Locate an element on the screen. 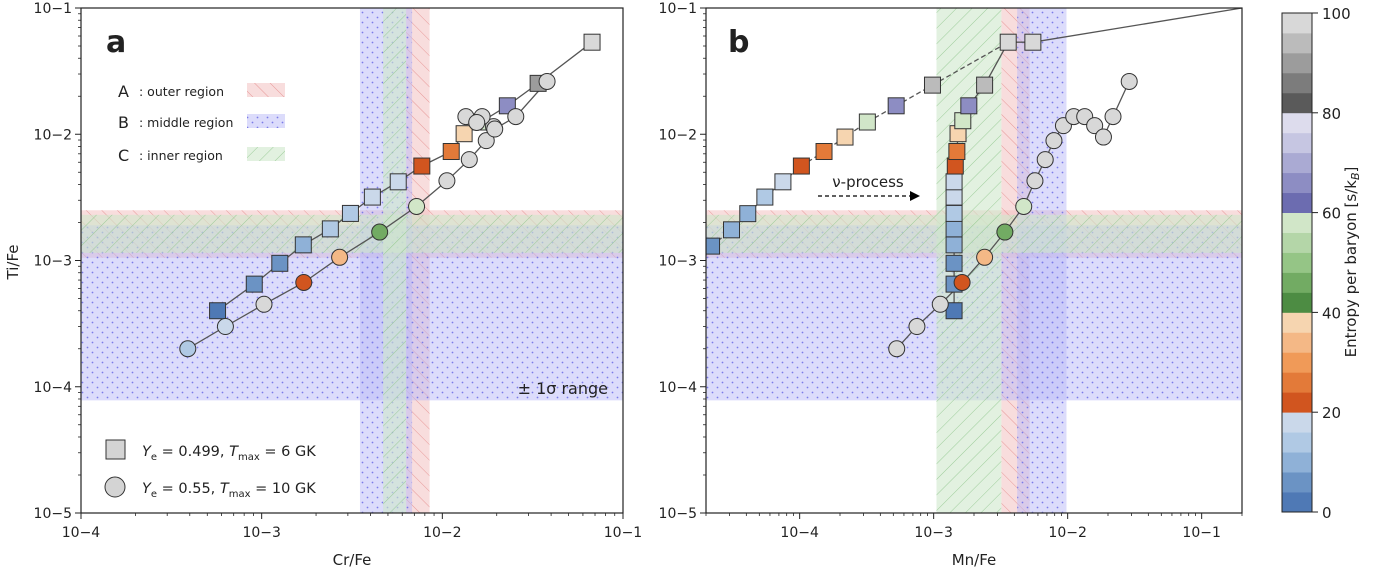 Image resolution: width=1380 pixels, height=572 pixels. panel-a-xlabel: Cr/Fe is located at coordinates (352, 560).